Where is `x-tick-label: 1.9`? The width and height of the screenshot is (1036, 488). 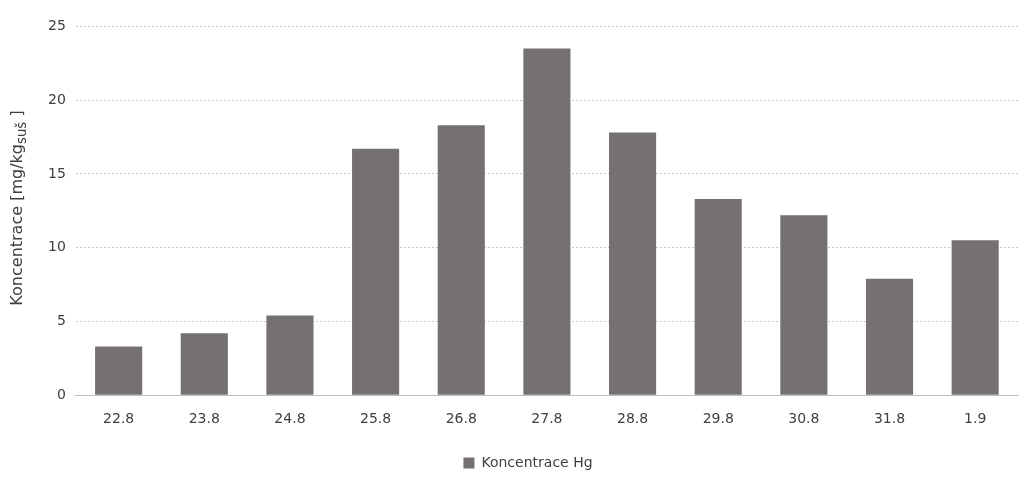
x-tick-label: 1.9 is located at coordinates (975, 418).